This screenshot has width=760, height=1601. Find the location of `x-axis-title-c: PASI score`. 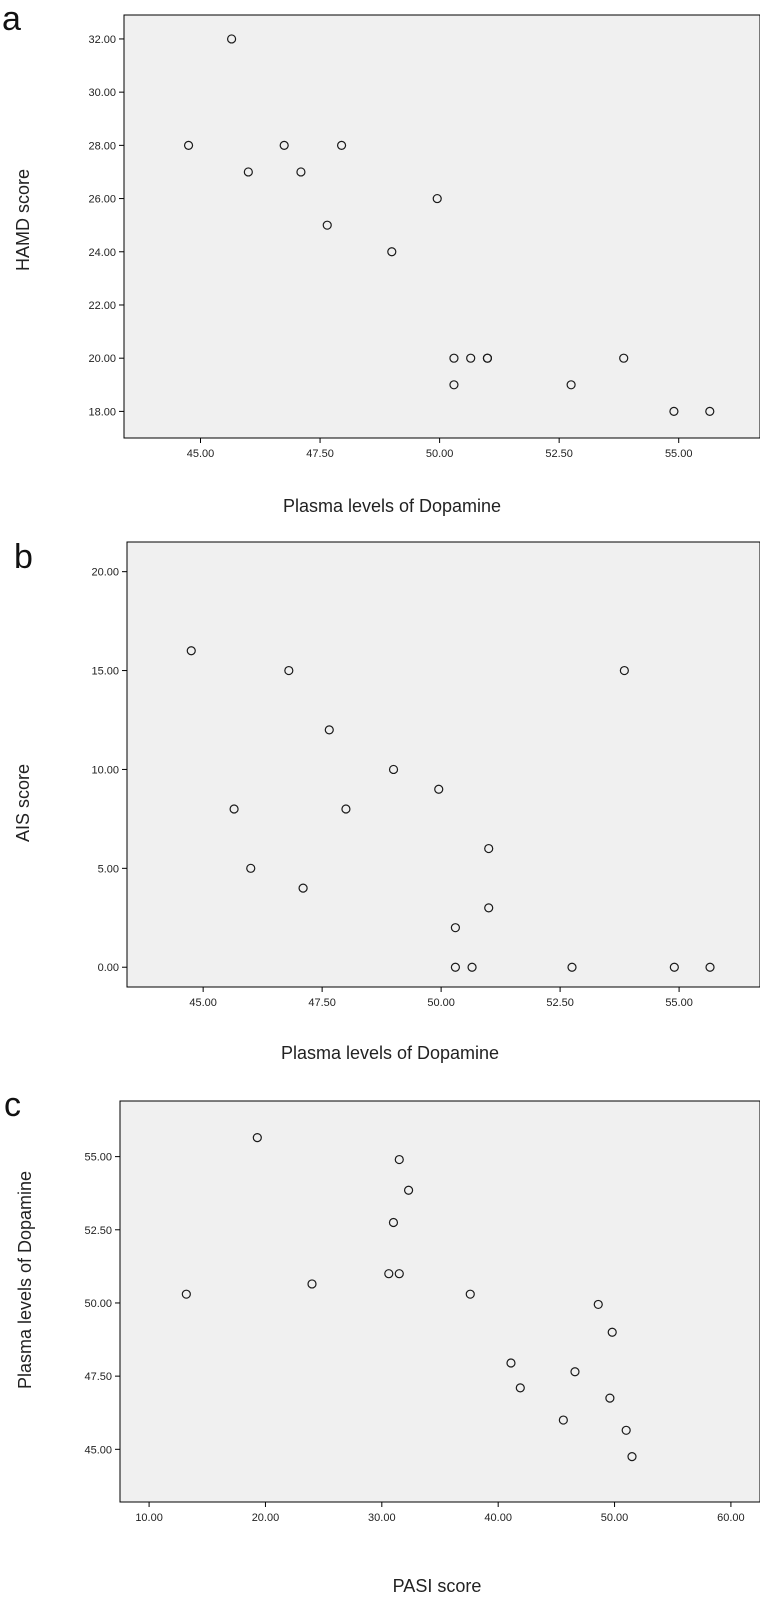

x-axis-title-c: PASI score is located at coordinates (437, 1586).